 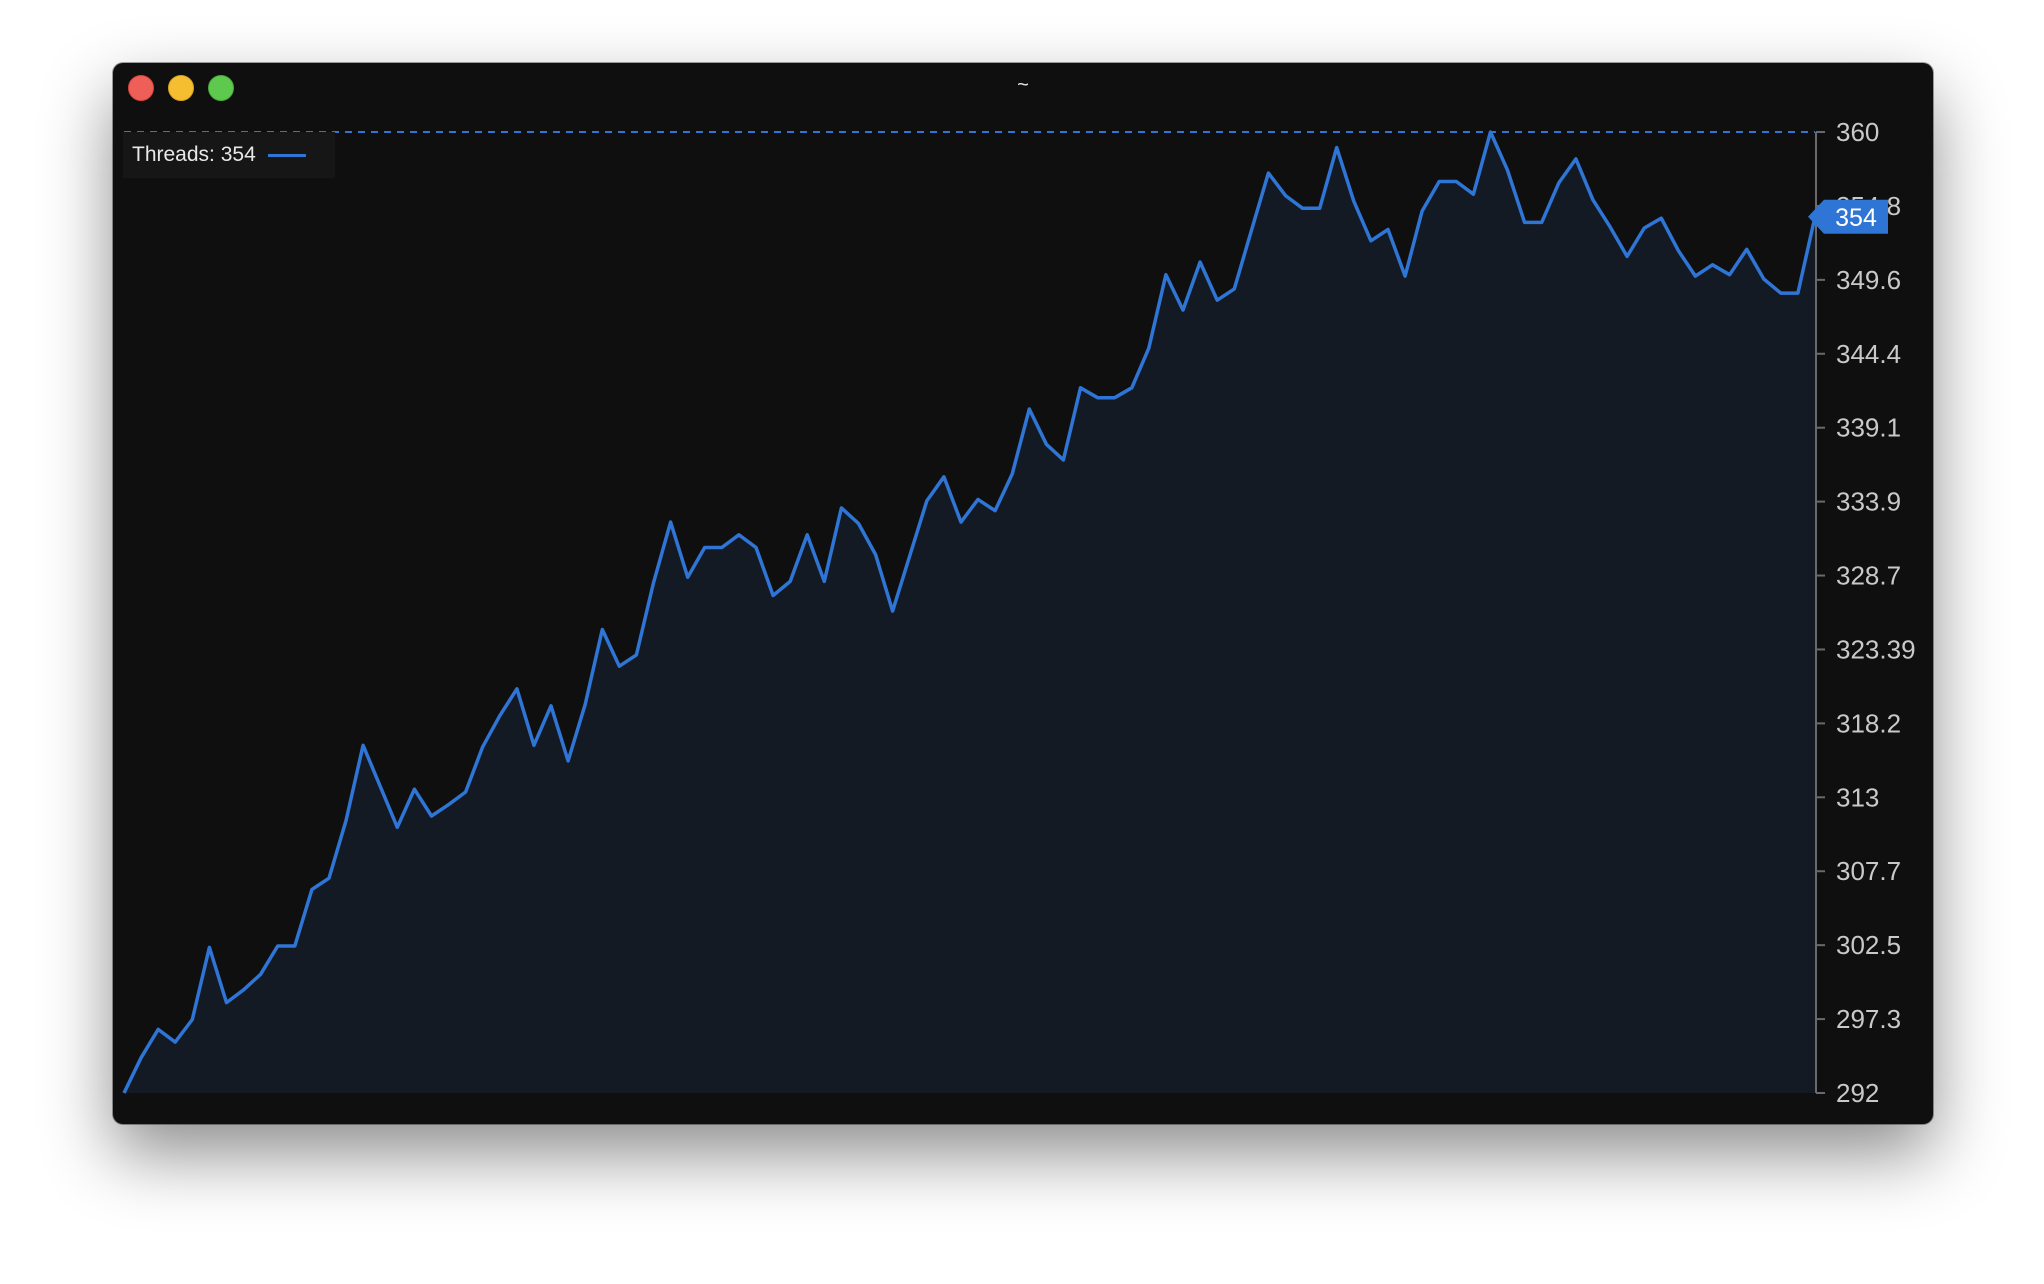 I want to click on y-tick-label: 349.6, so click(x=1868, y=280).